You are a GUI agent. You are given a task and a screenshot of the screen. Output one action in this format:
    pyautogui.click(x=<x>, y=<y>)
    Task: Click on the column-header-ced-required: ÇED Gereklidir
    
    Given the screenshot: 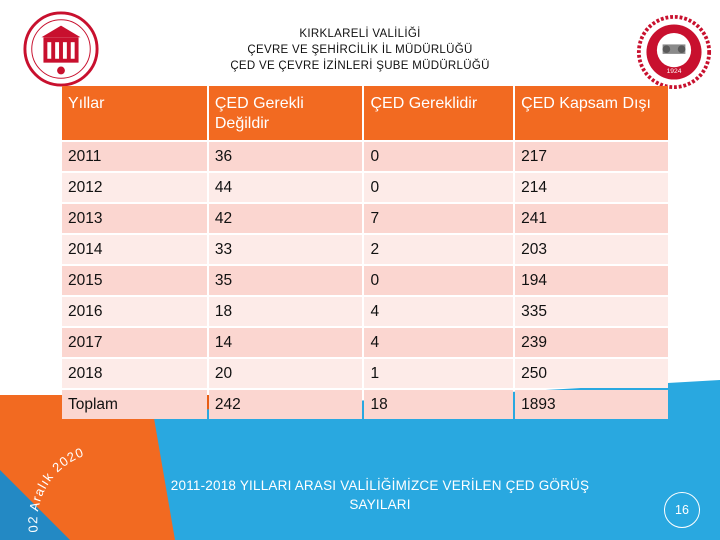 What is the action you would take?
    pyautogui.click(x=439, y=113)
    